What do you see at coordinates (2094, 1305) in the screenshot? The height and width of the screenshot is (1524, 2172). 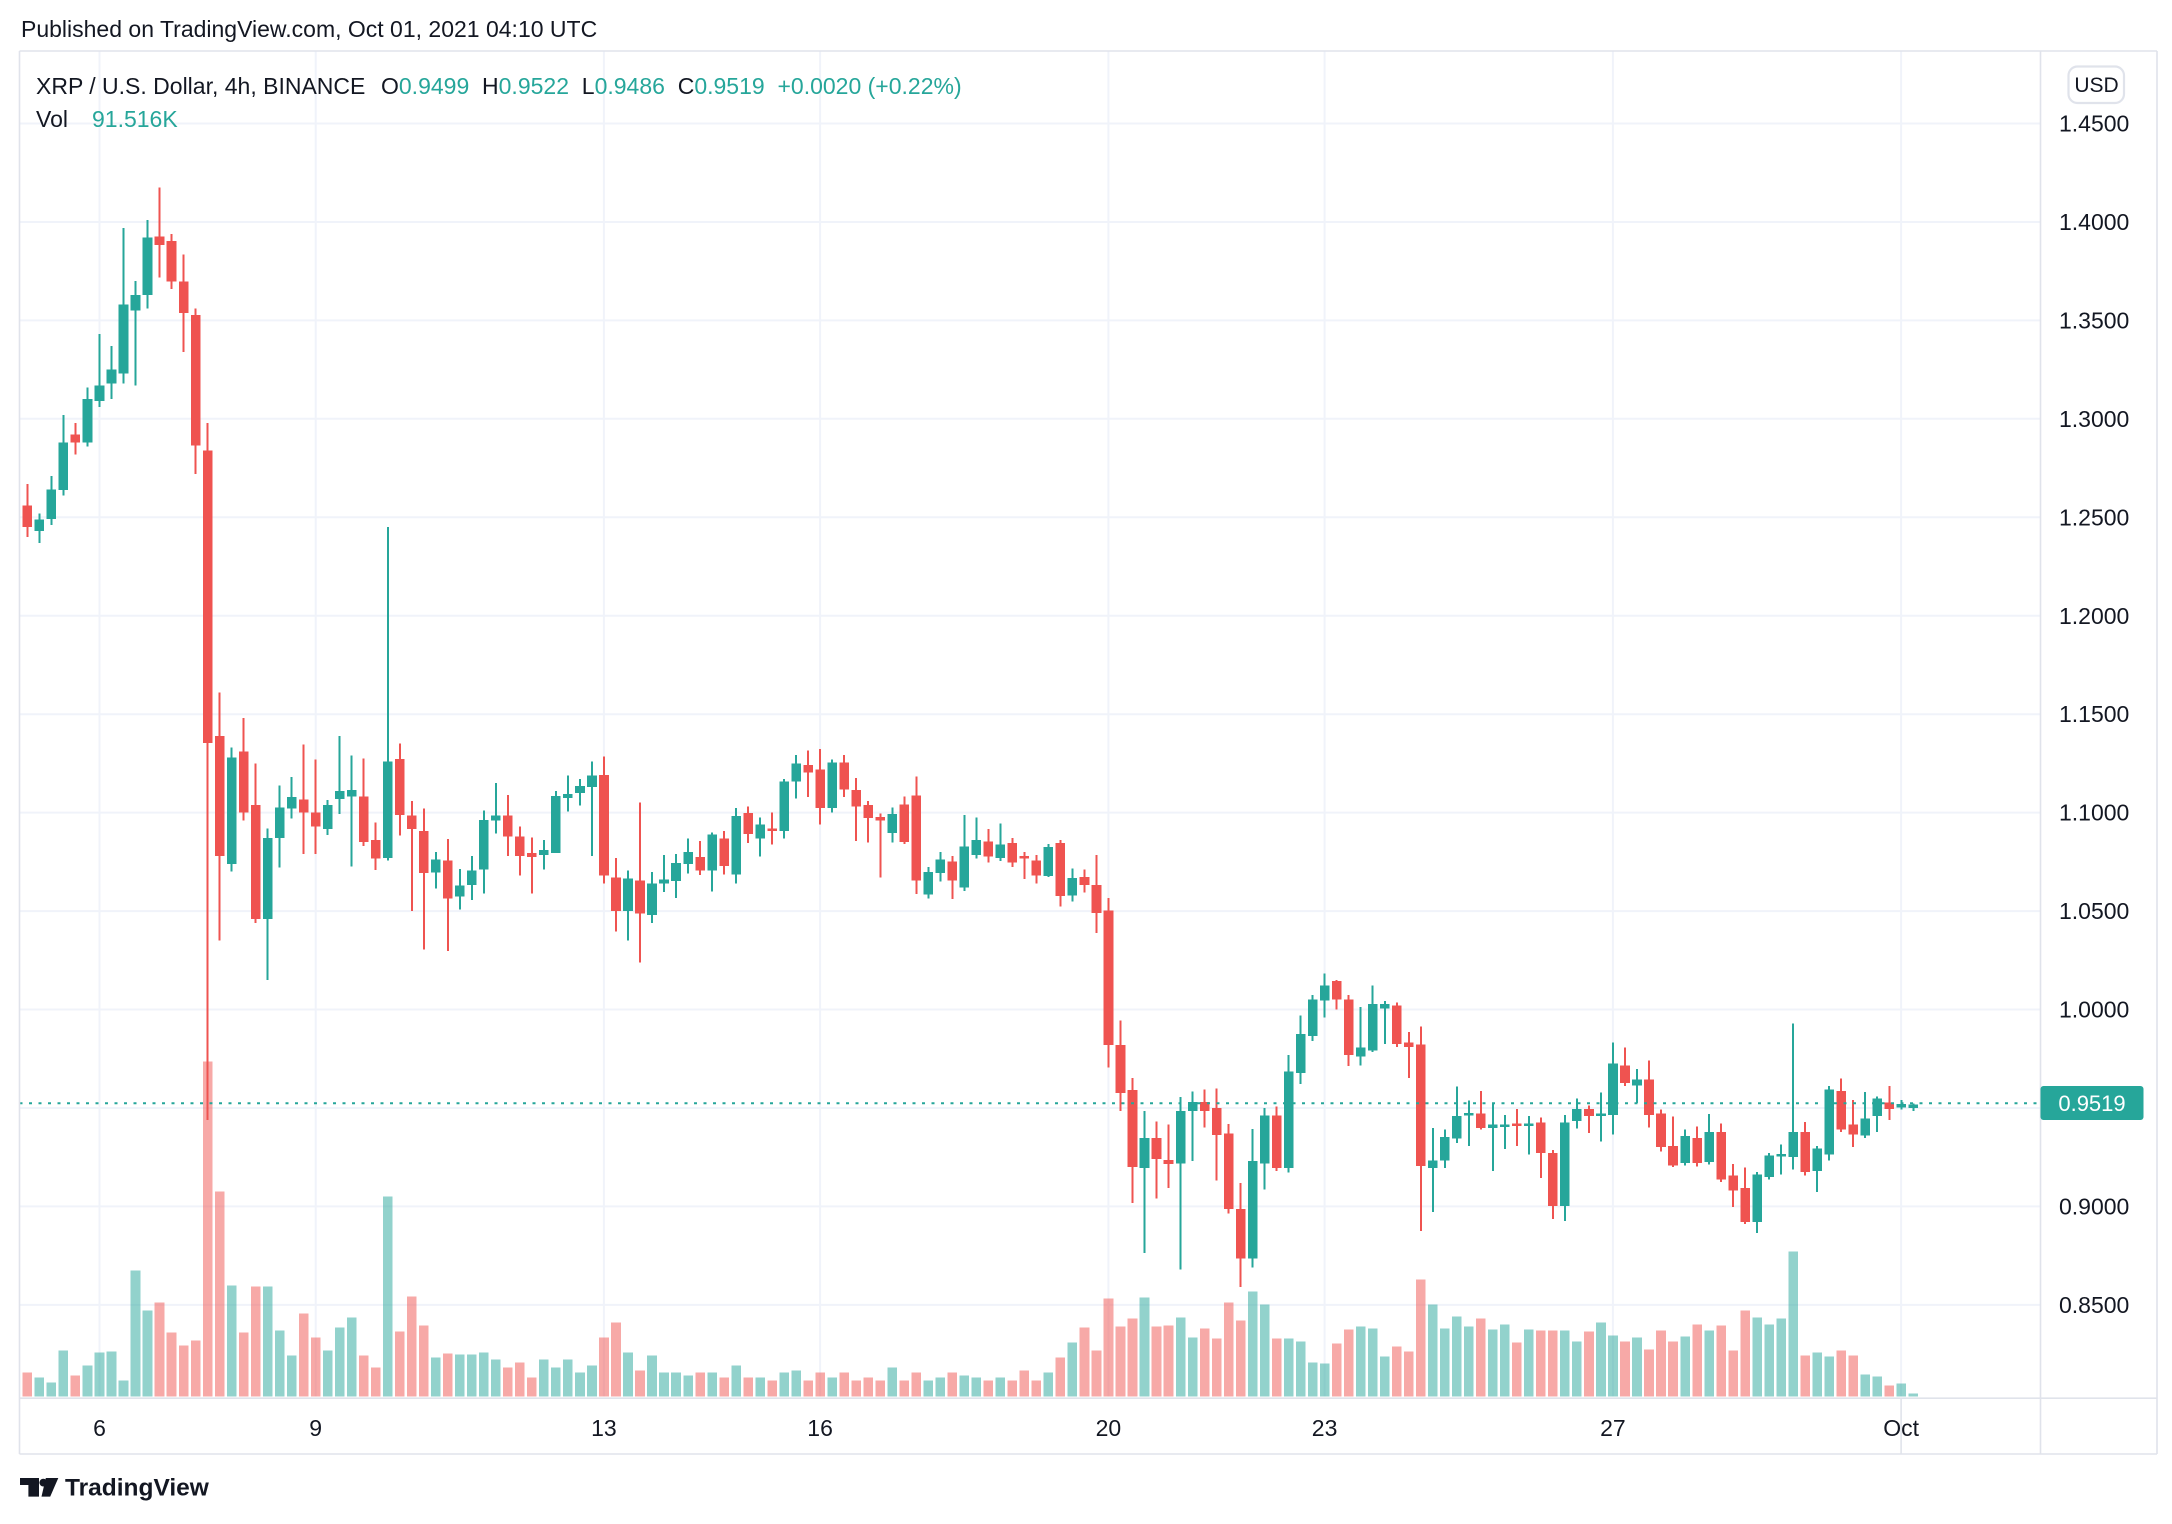 I see `svg-text: 0.8500` at bounding box center [2094, 1305].